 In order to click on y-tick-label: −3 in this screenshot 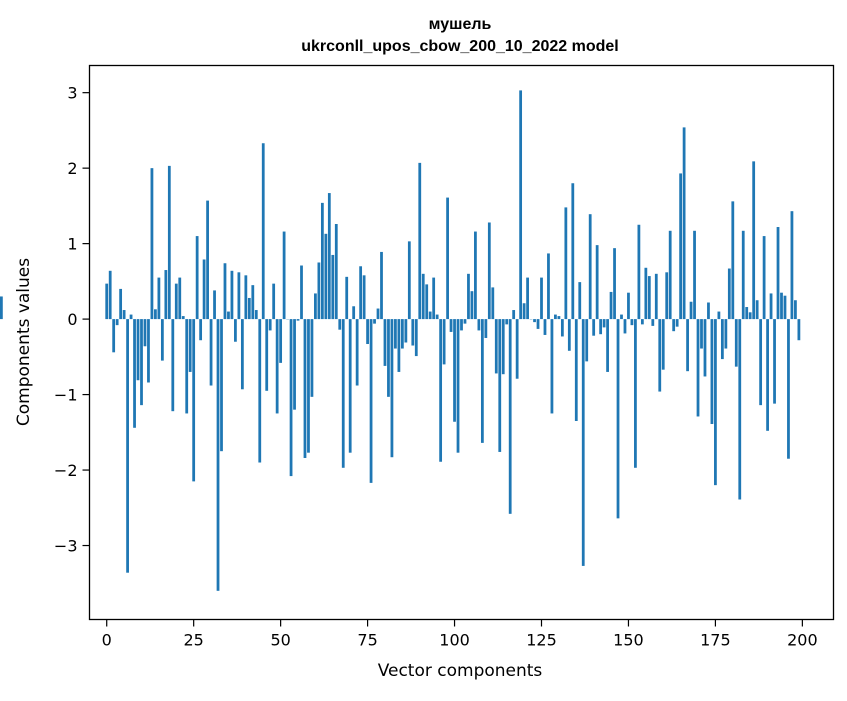, I will do `click(66, 546)`.